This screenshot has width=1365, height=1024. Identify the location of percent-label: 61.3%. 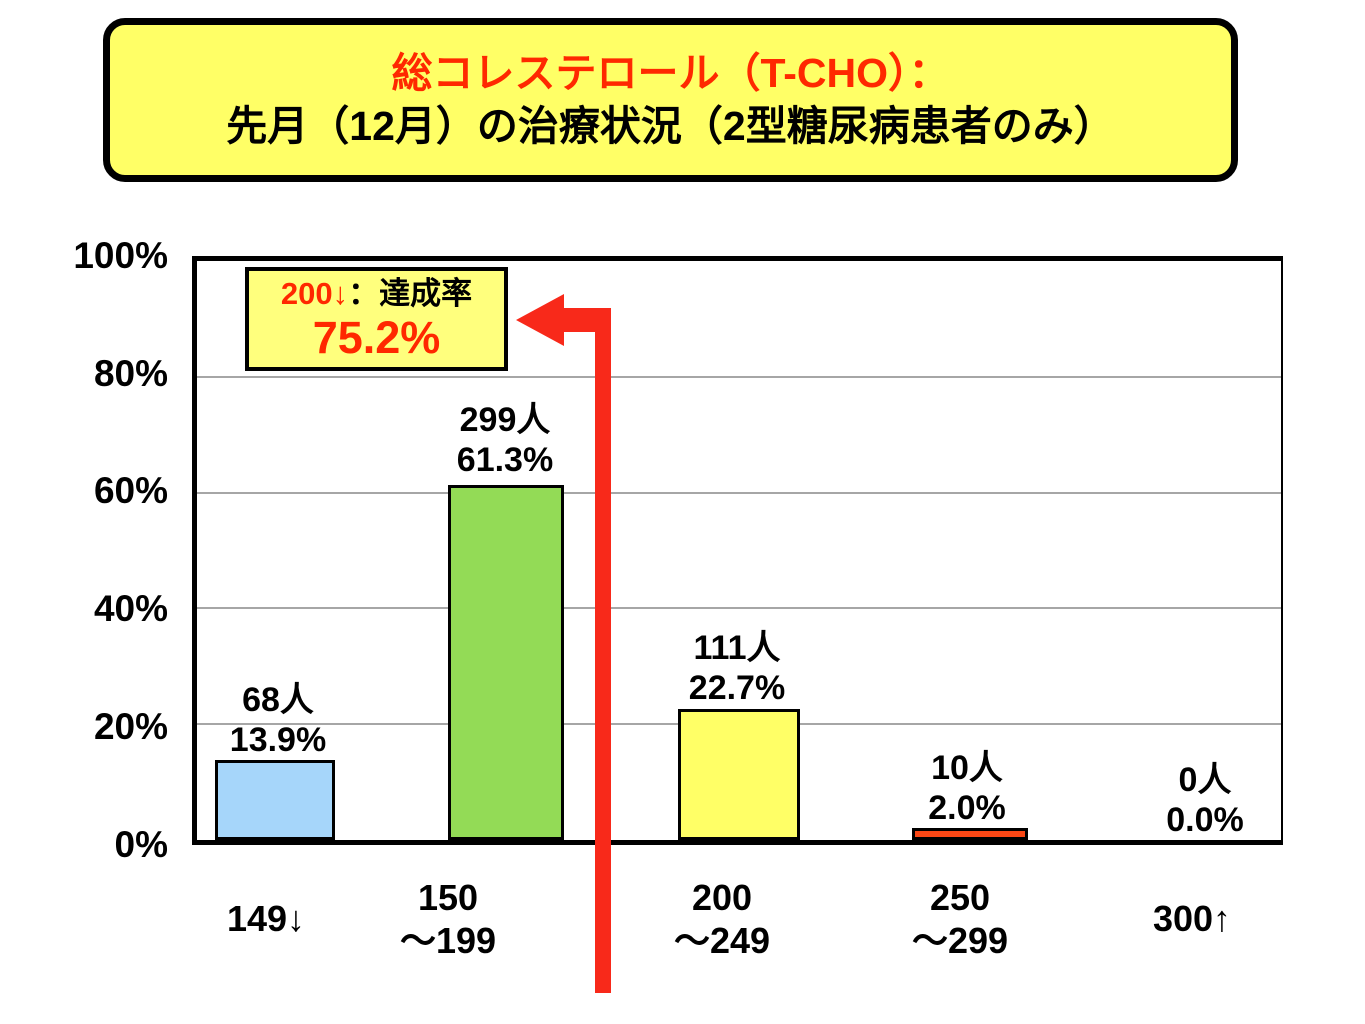
(505, 460).